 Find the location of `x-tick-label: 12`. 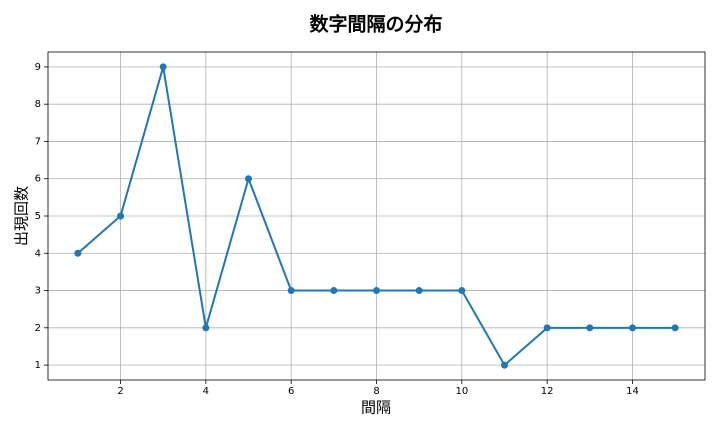

x-tick-label: 12 is located at coordinates (547, 391).